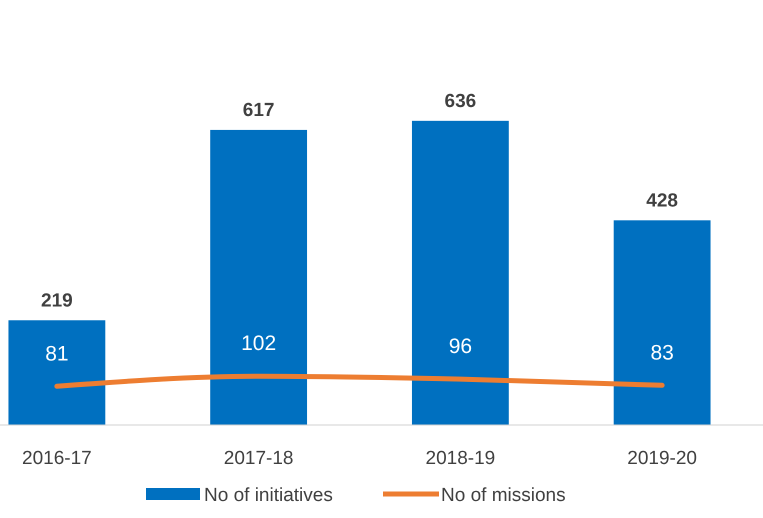  What do you see at coordinates (460, 101) in the screenshot?
I see `data-label: 636` at bounding box center [460, 101].